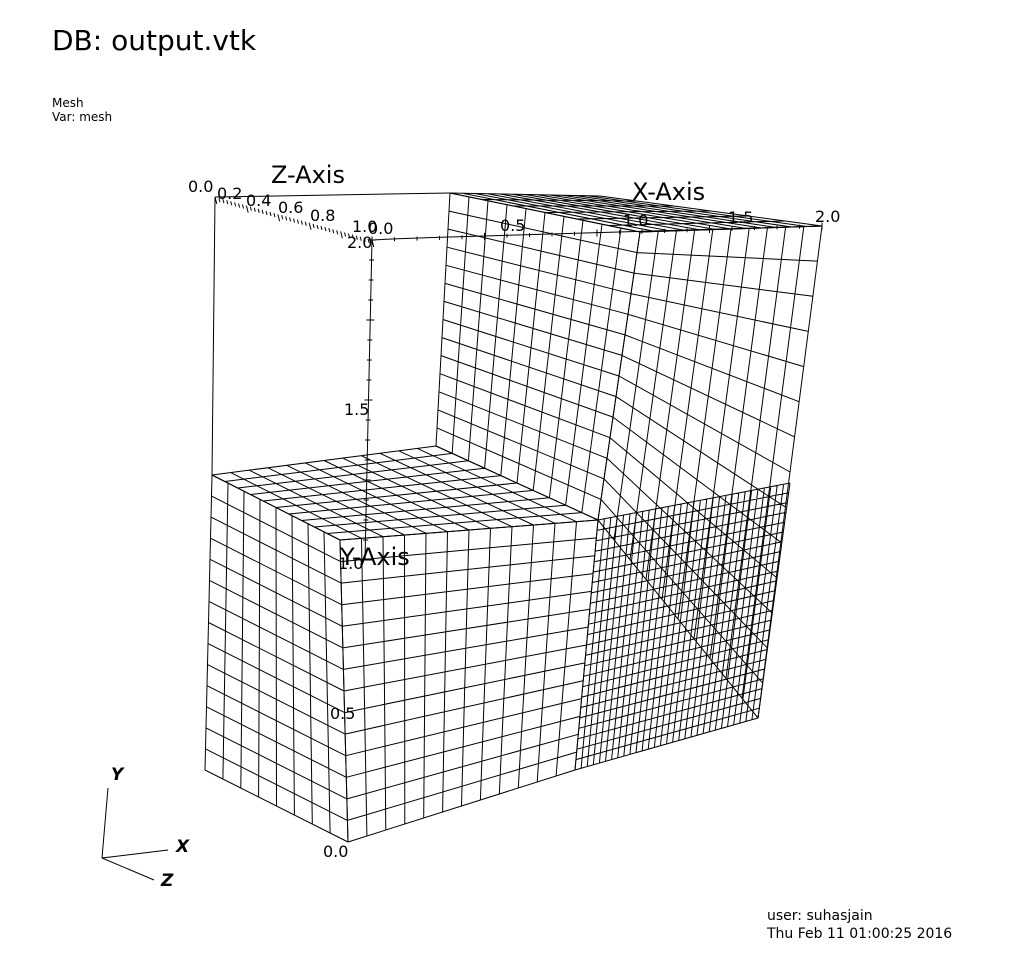 The image size is (1024, 955). What do you see at coordinates (512, 225) in the screenshot?
I see `x-tick-label-1: 0.5` at bounding box center [512, 225].